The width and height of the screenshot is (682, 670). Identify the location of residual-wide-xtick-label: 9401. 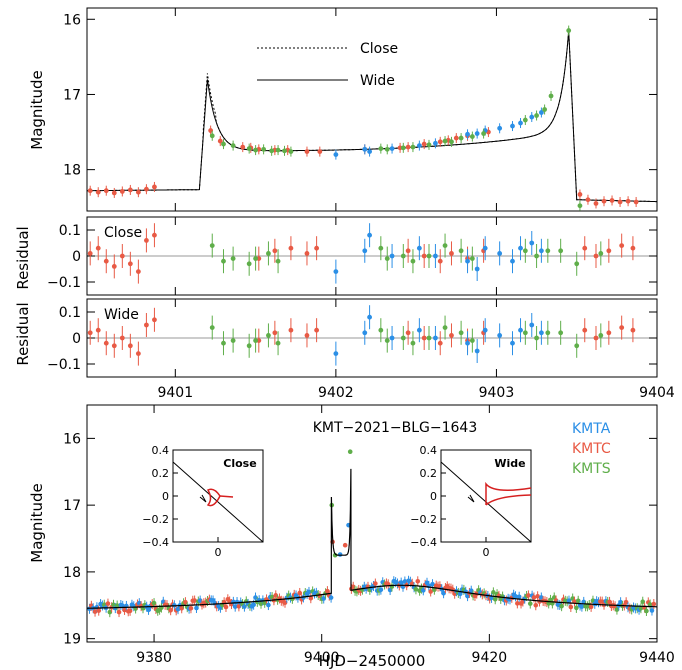
(175, 393).